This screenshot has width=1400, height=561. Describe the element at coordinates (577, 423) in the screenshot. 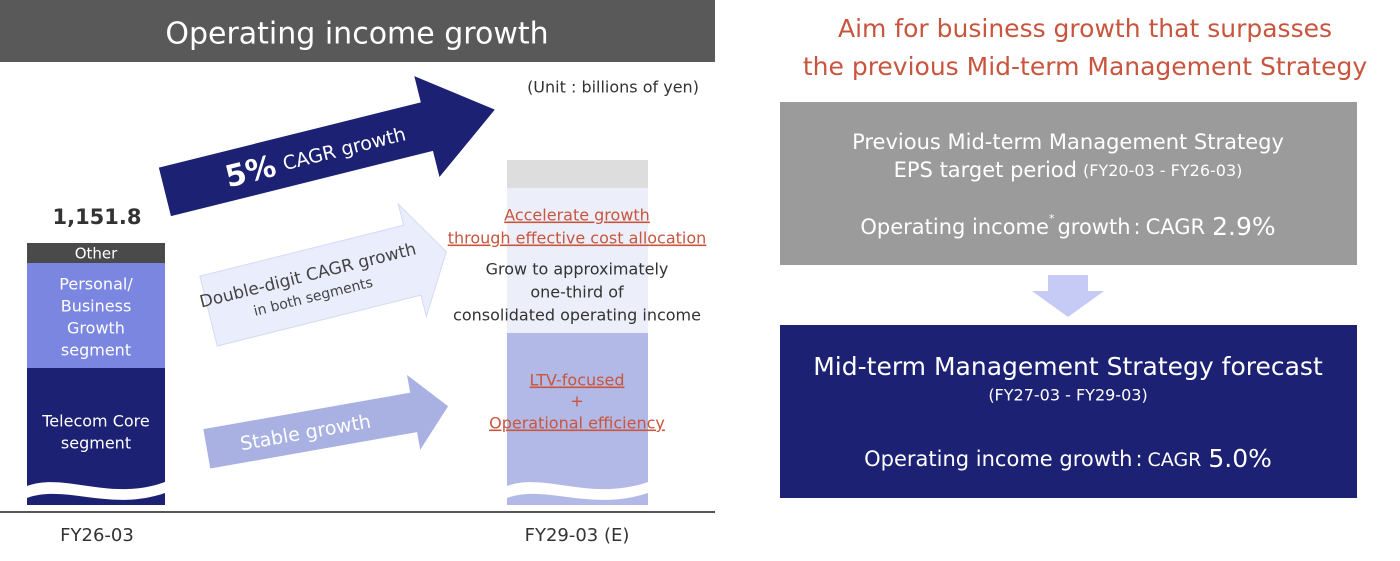

I see `note-text: Operational efficiency` at that location.